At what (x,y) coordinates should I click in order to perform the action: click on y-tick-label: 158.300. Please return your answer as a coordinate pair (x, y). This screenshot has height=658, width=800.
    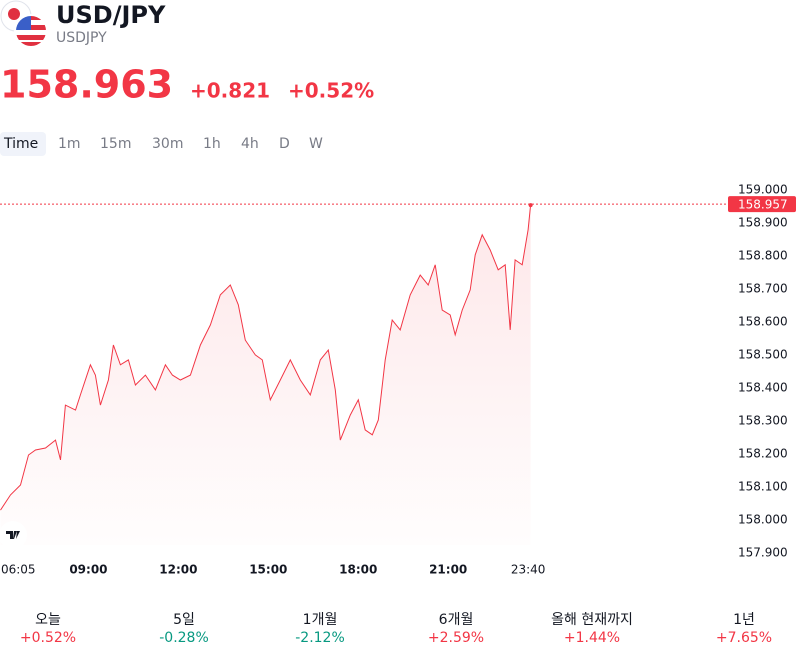
    Looking at the image, I should click on (763, 420).